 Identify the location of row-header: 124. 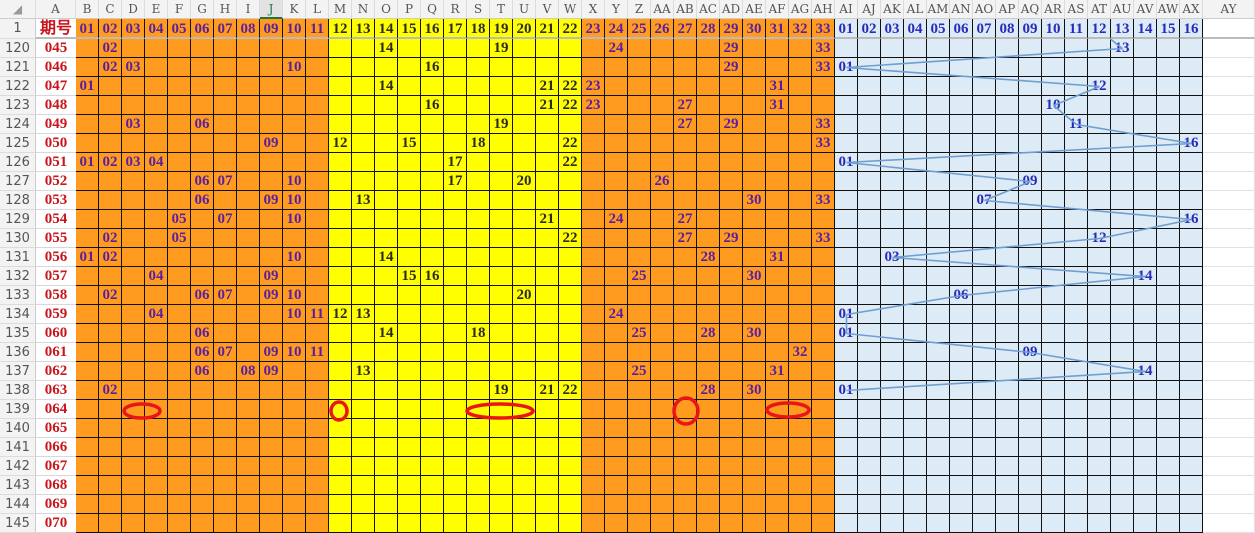
(18, 124).